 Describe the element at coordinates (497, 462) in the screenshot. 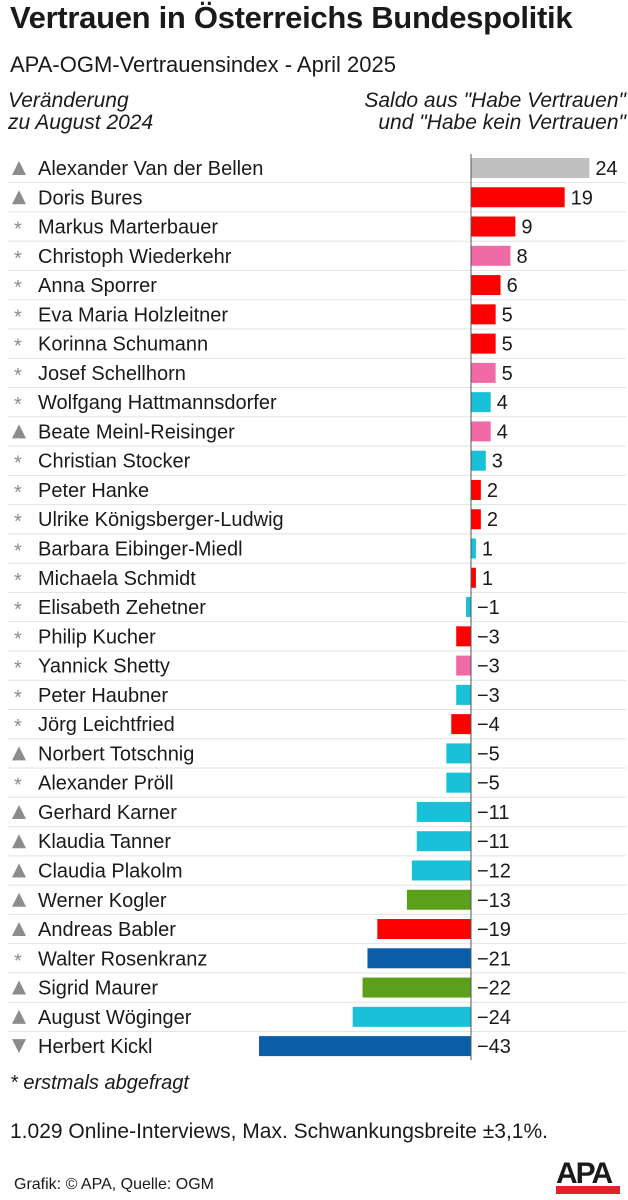

I see `data-label: 3` at that location.